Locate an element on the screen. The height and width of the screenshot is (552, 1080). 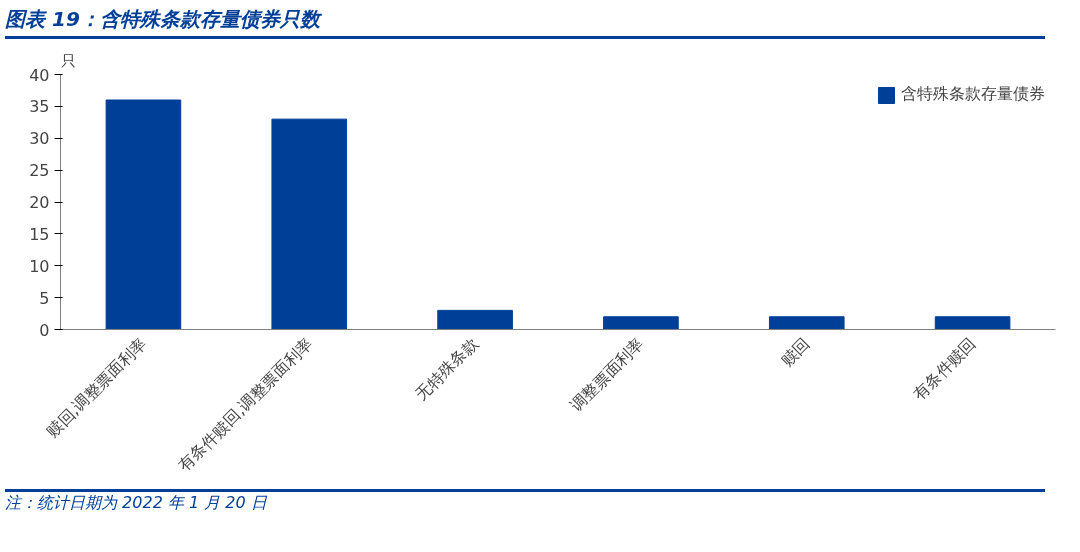
x-tick-label: 调整票面利率 is located at coordinates (607, 374).